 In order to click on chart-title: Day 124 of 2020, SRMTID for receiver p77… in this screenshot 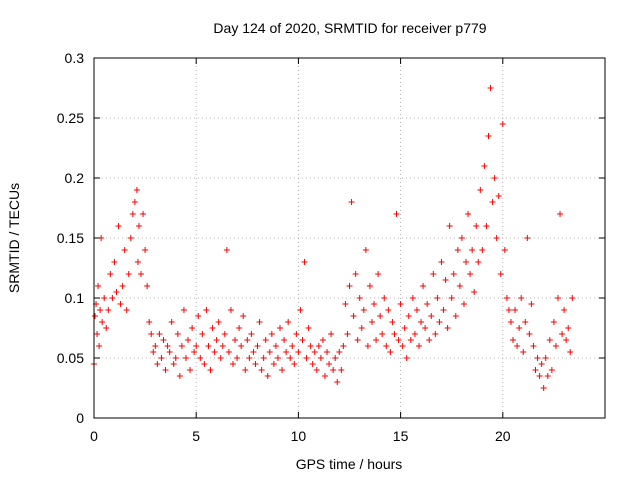, I will do `click(349, 28)`.